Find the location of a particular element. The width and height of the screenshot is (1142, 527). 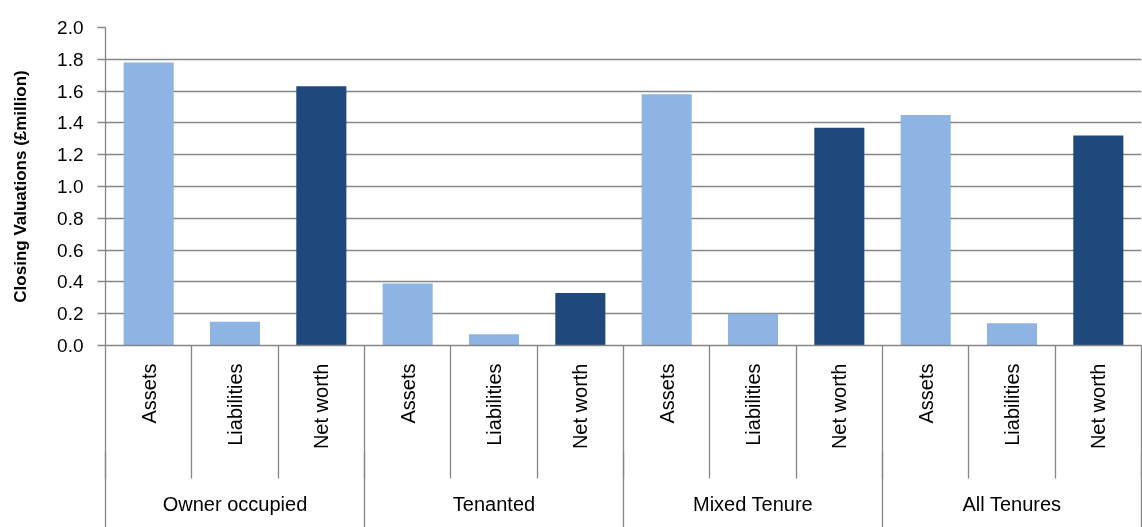

text: All Tenures is located at coordinates (1012, 503).